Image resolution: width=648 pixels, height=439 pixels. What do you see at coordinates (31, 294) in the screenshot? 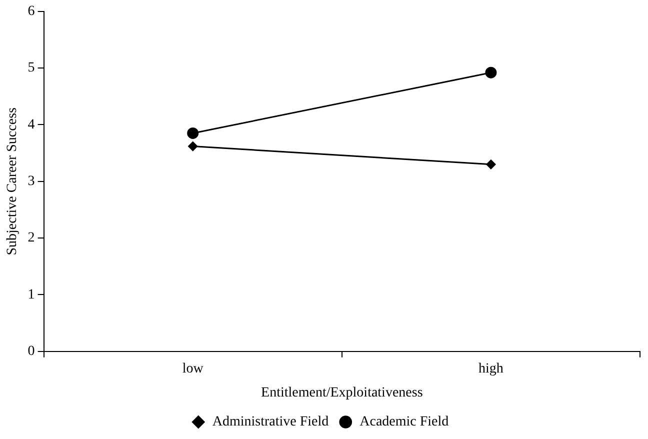
I see `y-tick-label: 1` at bounding box center [31, 294].